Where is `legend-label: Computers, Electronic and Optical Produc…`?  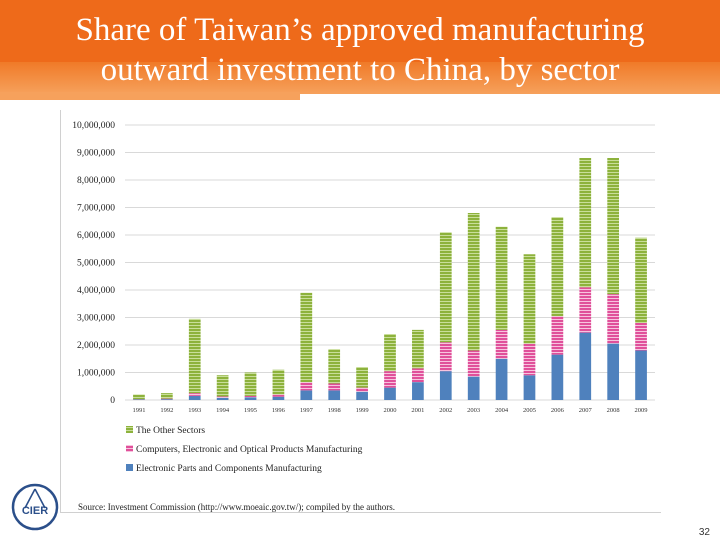
legend-label: Computers, Electronic and Optical Produc… is located at coordinates (249, 449).